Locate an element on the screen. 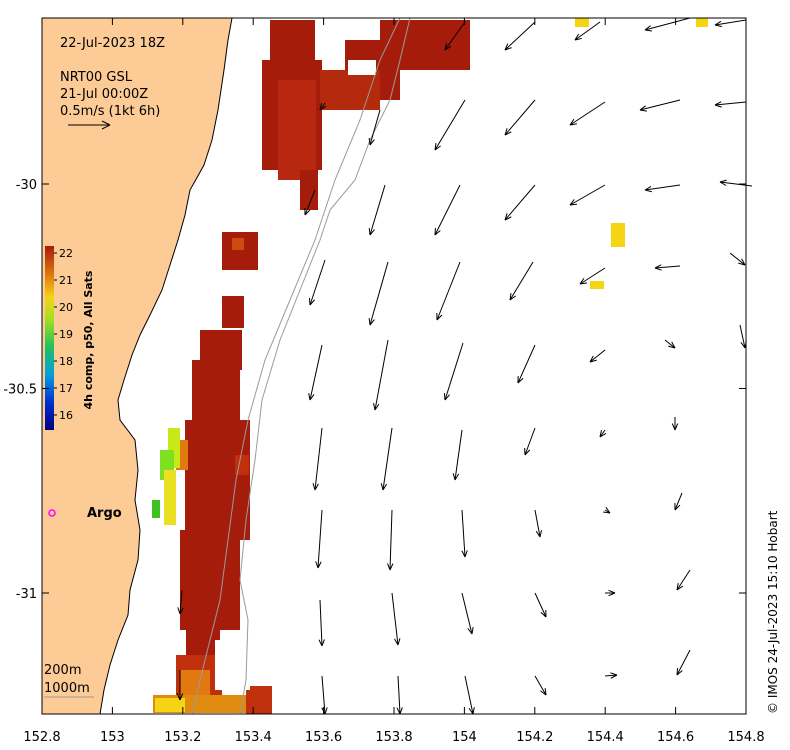 The height and width of the screenshot is (750, 790). x-tick-label: 153 is located at coordinates (112, 737).